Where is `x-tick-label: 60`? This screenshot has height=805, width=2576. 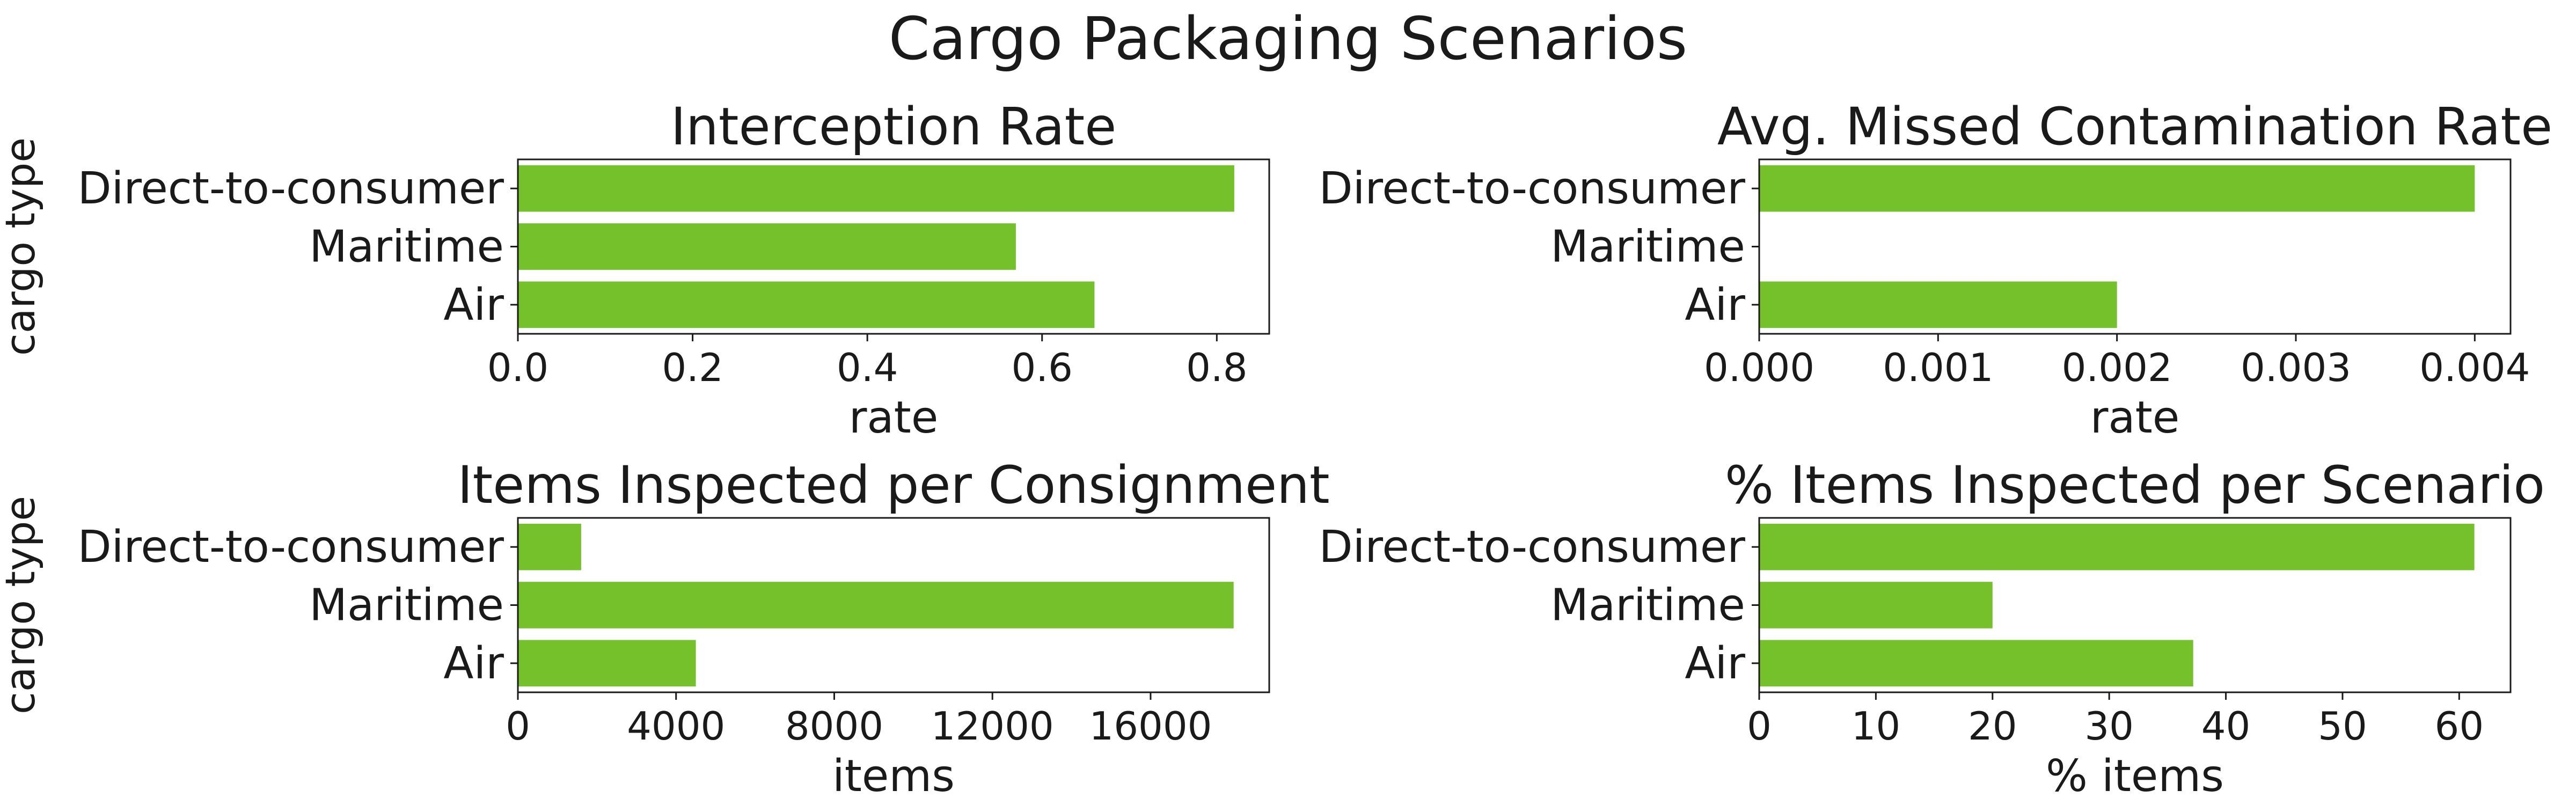 x-tick-label: 60 is located at coordinates (2459, 726).